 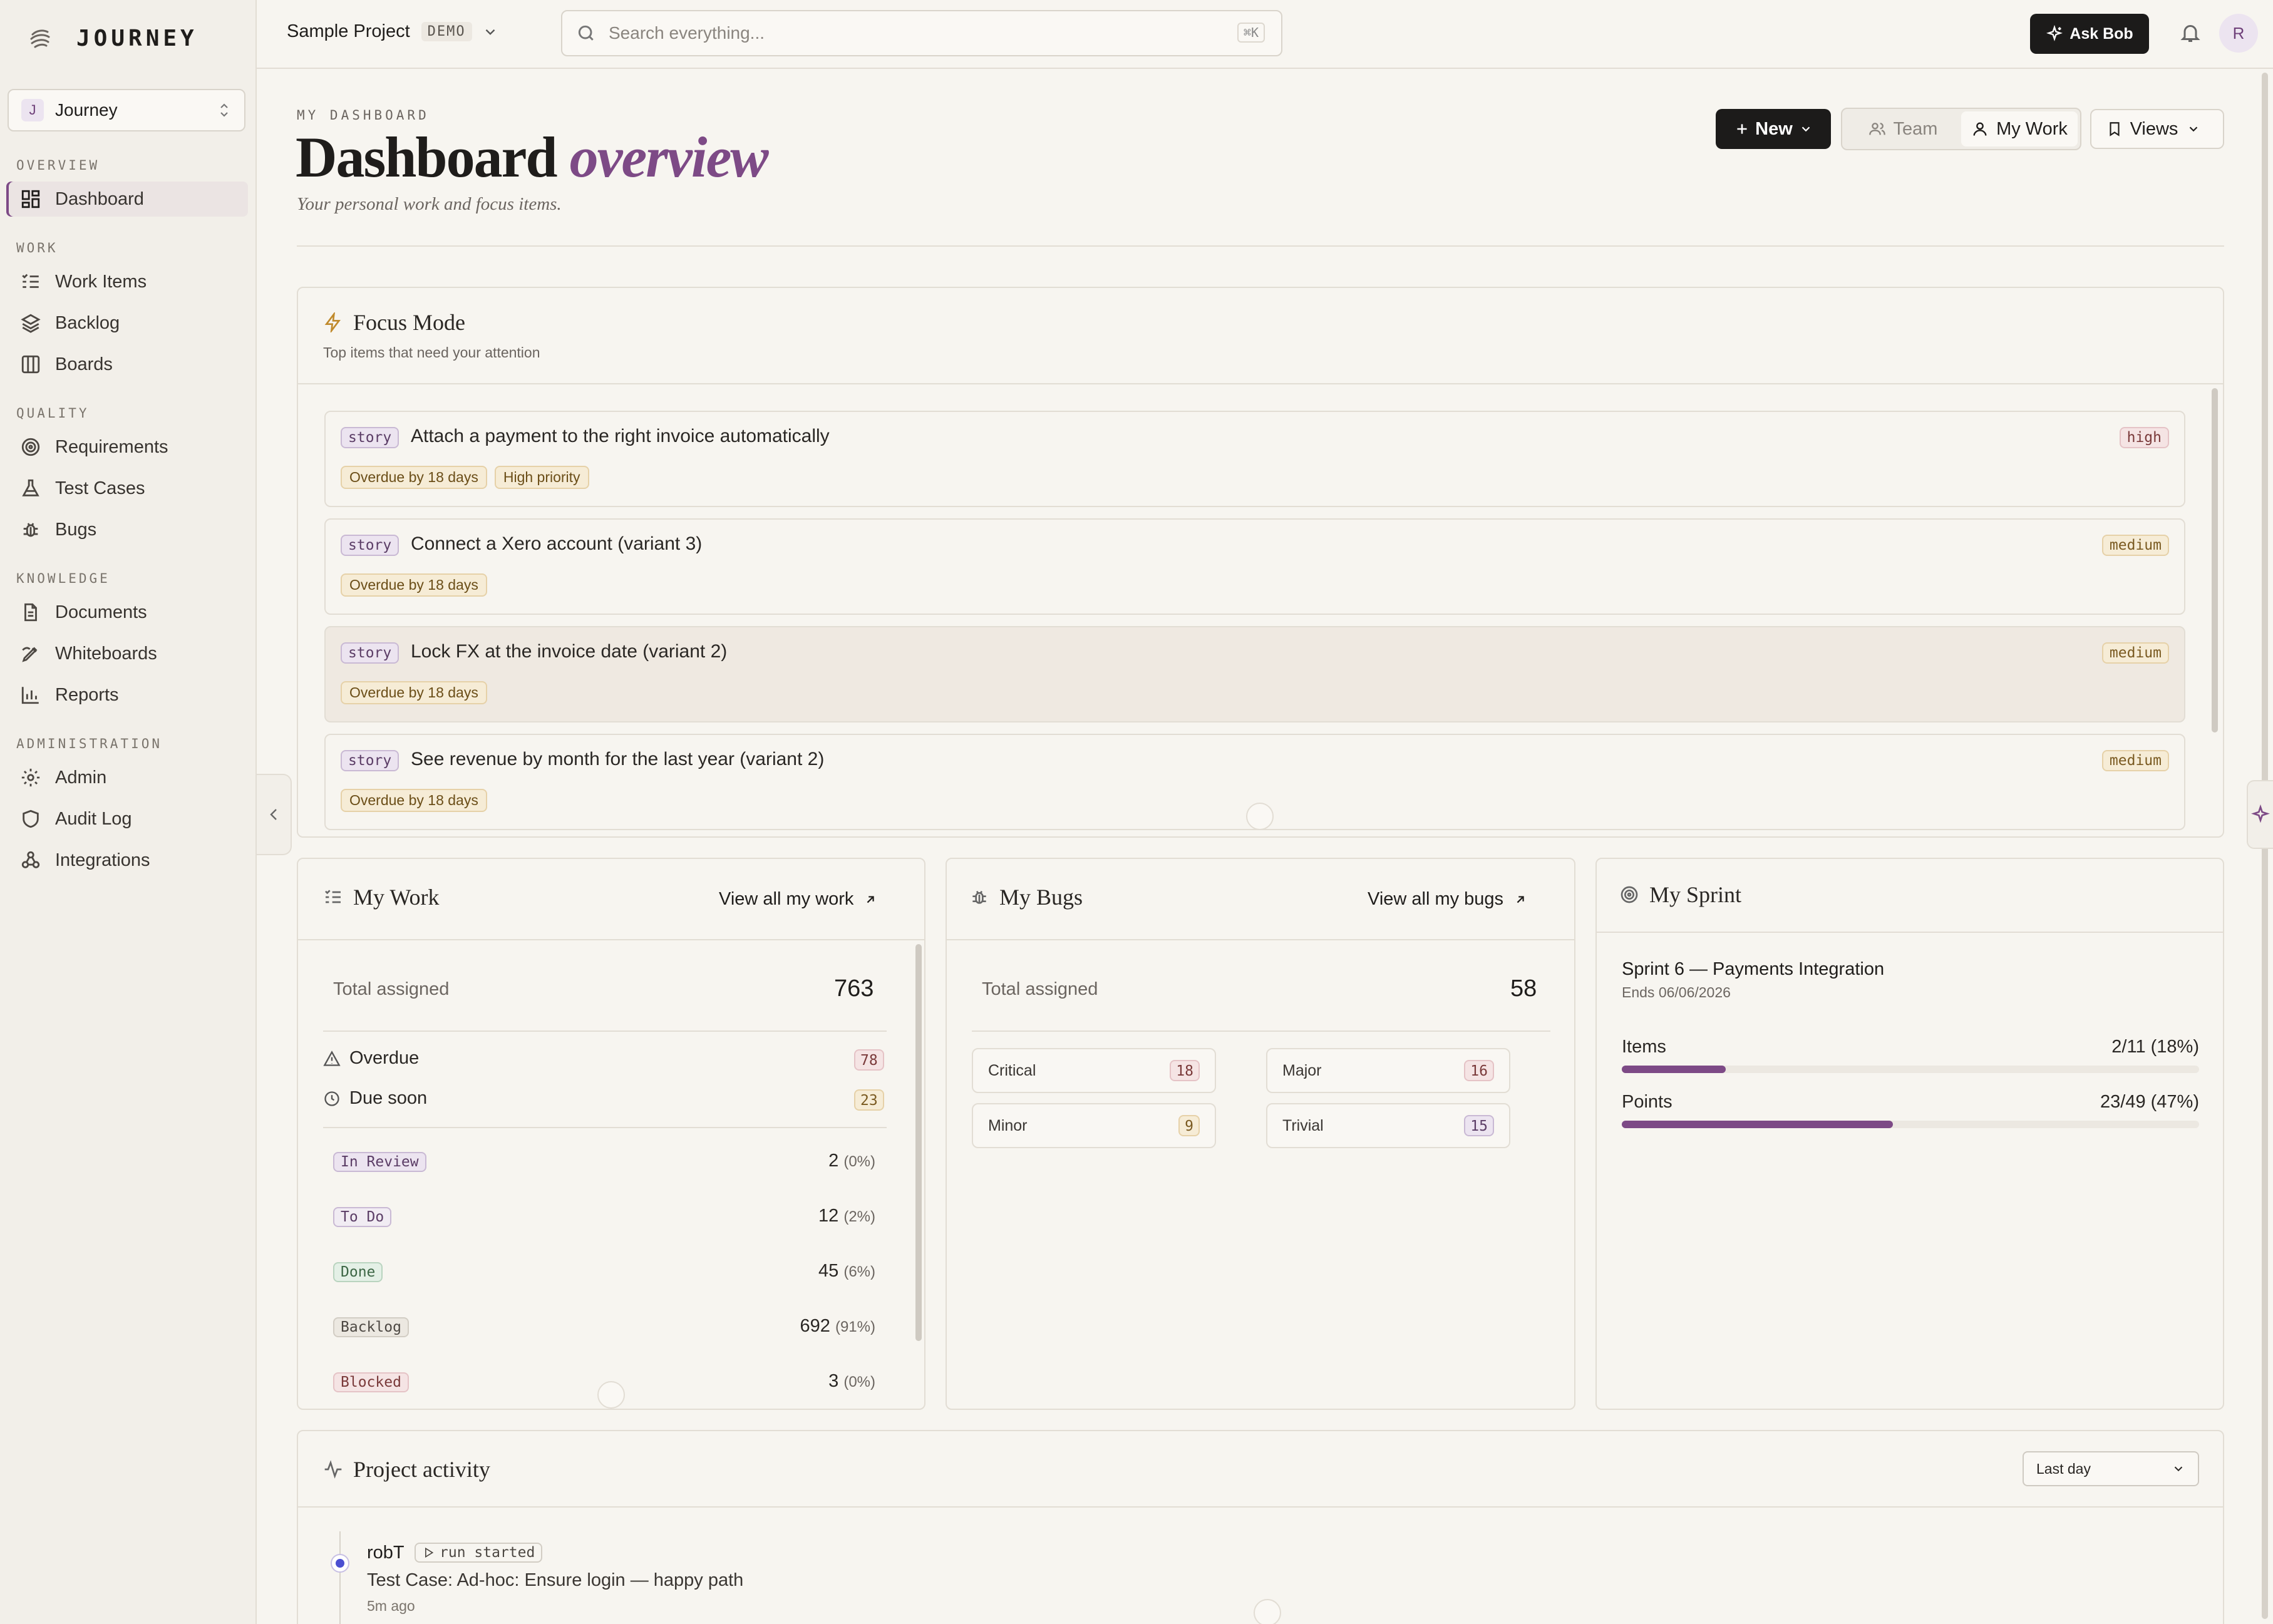 I want to click on gear-icon, so click(x=30, y=777).